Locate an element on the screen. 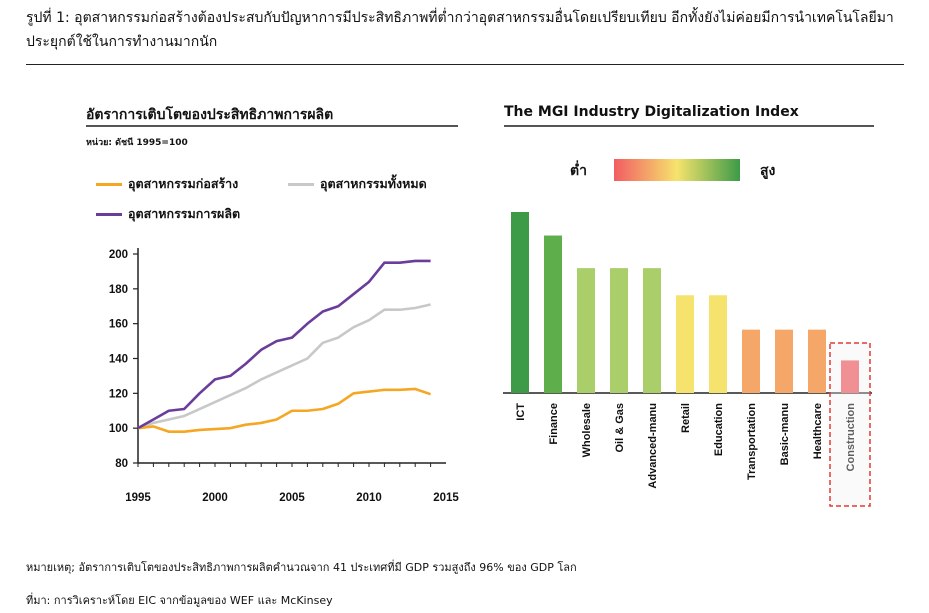  bar-chart-title: The MGI Industry Digitalization Index is located at coordinates (651, 112).